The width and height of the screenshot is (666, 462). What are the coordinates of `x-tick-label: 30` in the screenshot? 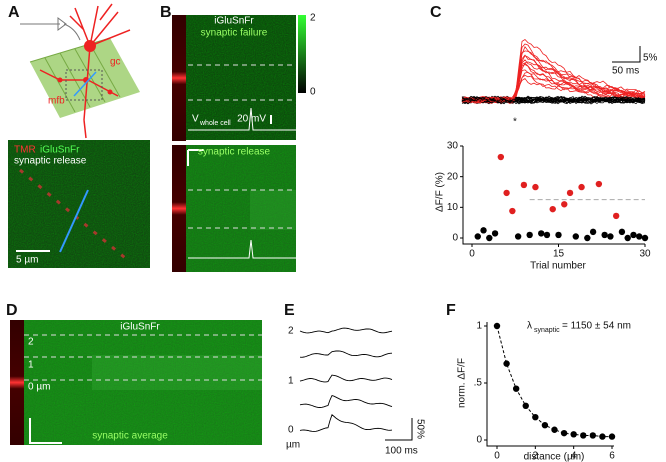 It's located at (645, 254).